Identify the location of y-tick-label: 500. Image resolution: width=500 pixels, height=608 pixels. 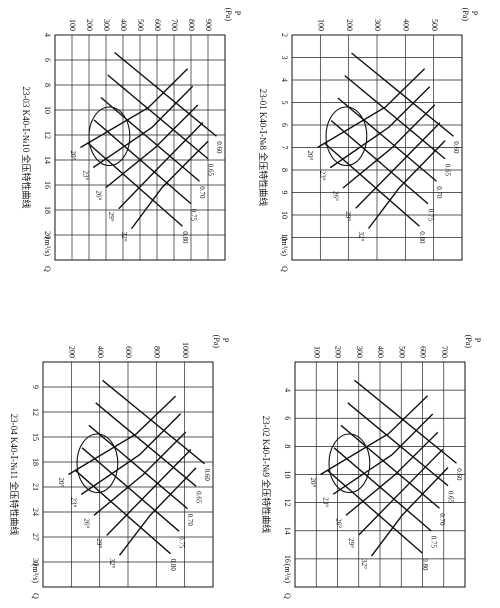
(140, 25).